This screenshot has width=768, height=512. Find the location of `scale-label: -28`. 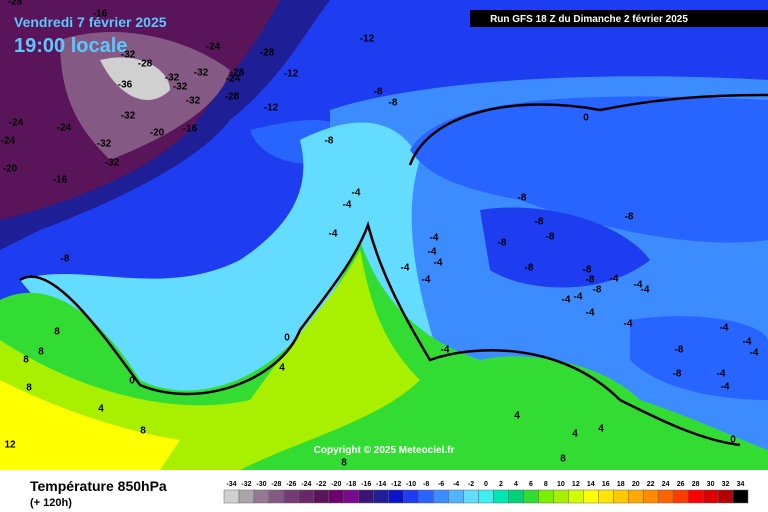

scale-label: -28 is located at coordinates (276, 484).